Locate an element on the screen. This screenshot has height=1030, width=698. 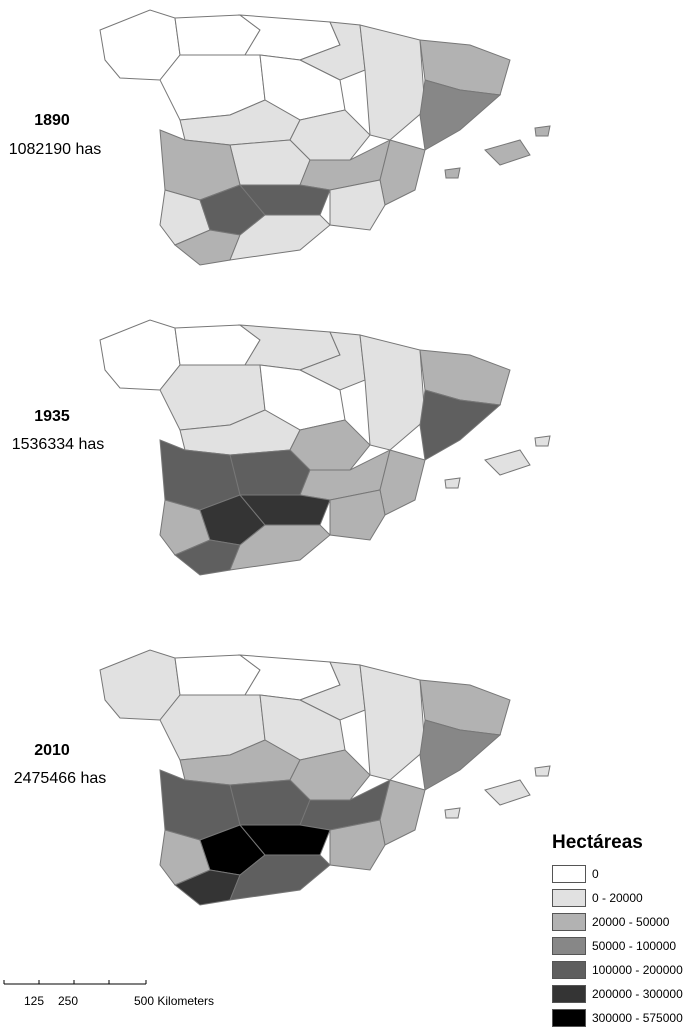
year-label: 1890 is located at coordinates (52, 120).